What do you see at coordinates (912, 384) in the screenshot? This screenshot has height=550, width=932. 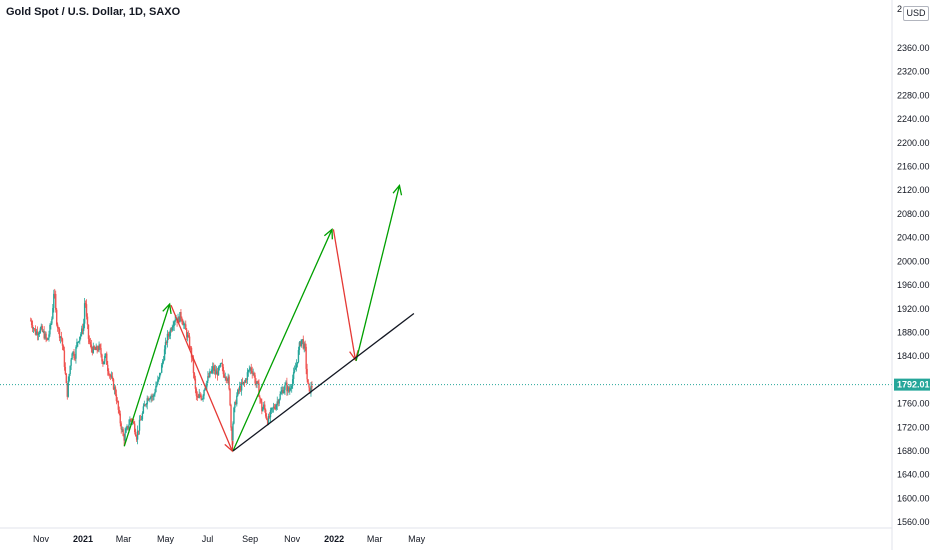 I see `current-price-marker: 1792.01` at bounding box center [912, 384].